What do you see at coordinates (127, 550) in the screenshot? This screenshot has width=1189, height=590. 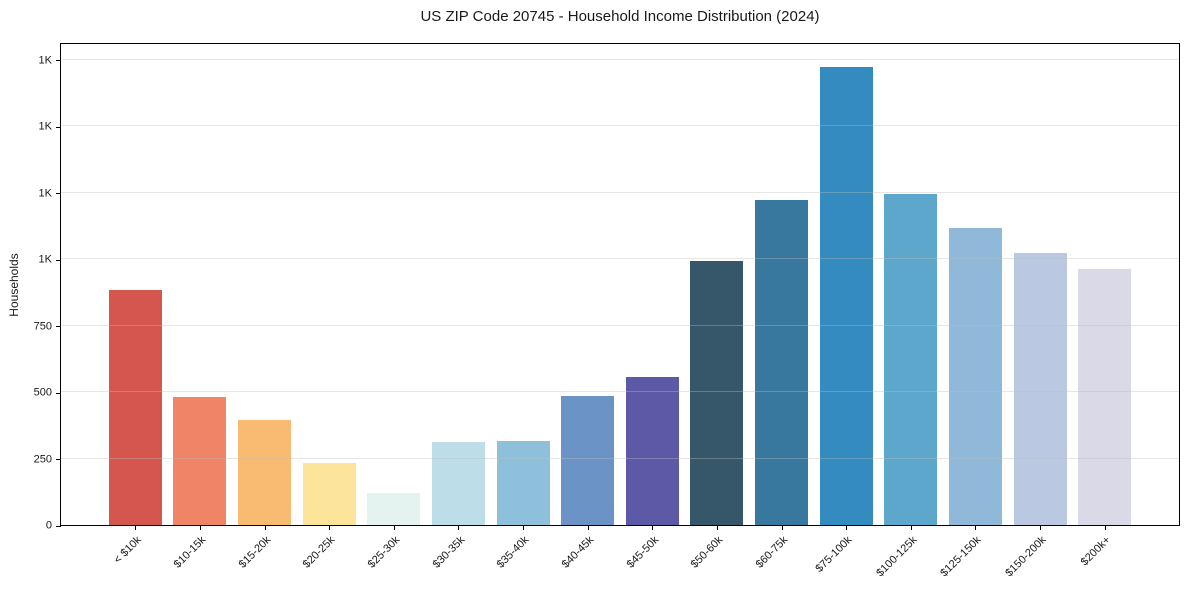 I see `x-tick-label: < $10k` at bounding box center [127, 550].